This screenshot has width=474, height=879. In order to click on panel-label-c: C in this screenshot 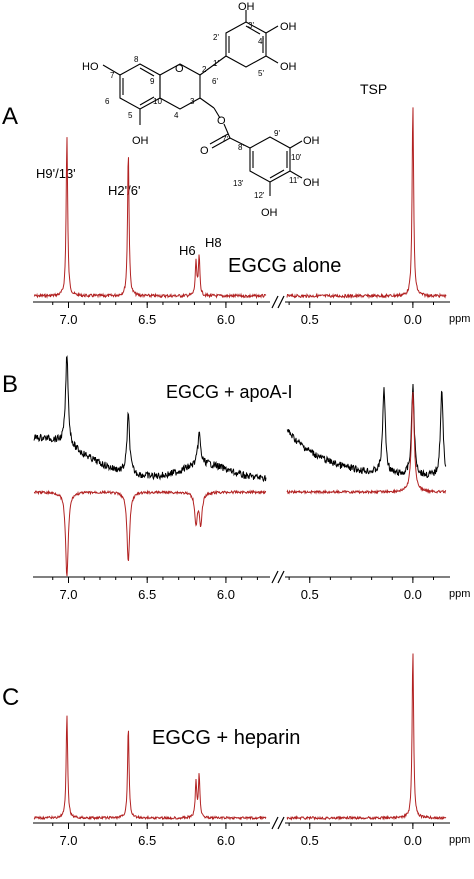, I will do `click(10, 697)`.